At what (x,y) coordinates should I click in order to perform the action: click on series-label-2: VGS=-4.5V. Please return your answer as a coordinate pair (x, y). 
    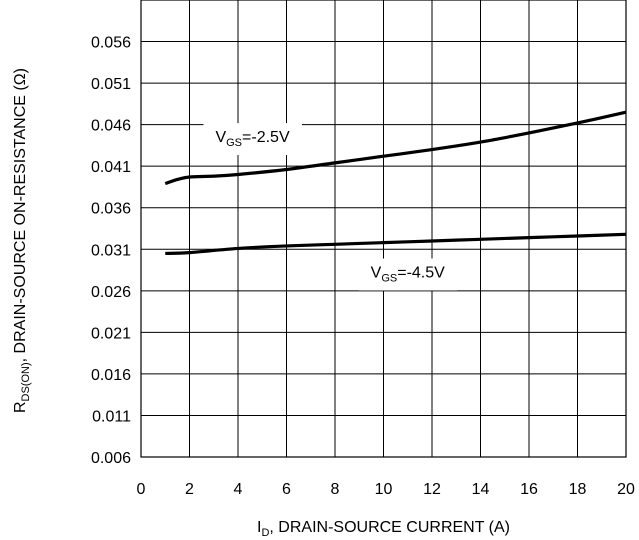
    Looking at the image, I should click on (408, 275).